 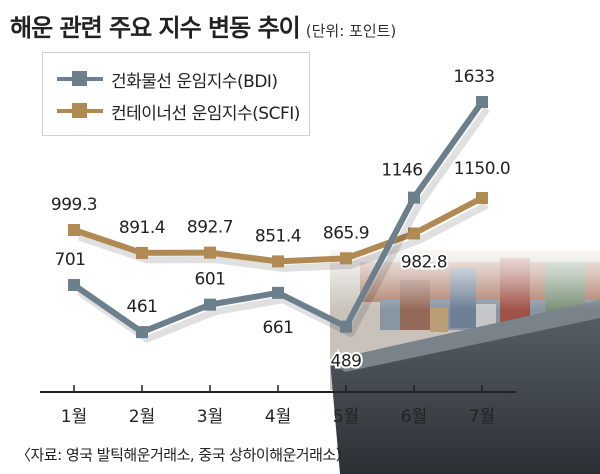 What do you see at coordinates (401, 171) in the screenshot?
I see `bdi-data-label: 1146` at bounding box center [401, 171].